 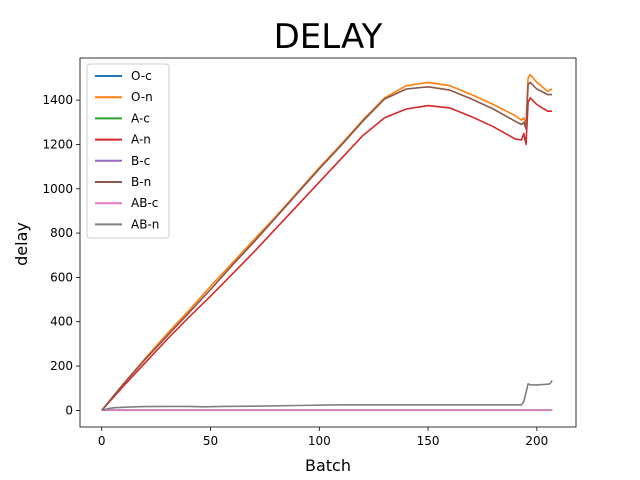 What do you see at coordinates (328, 465) in the screenshot?
I see `x-axis-title: Batch` at bounding box center [328, 465].